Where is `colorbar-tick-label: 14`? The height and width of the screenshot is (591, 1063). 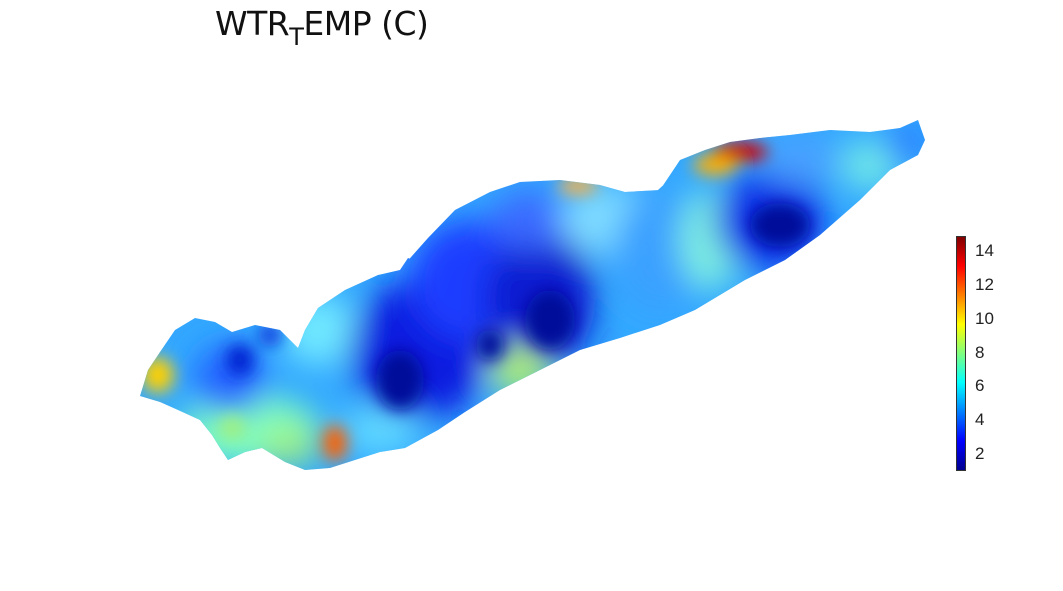 colorbar-tick-label: 14 is located at coordinates (984, 250).